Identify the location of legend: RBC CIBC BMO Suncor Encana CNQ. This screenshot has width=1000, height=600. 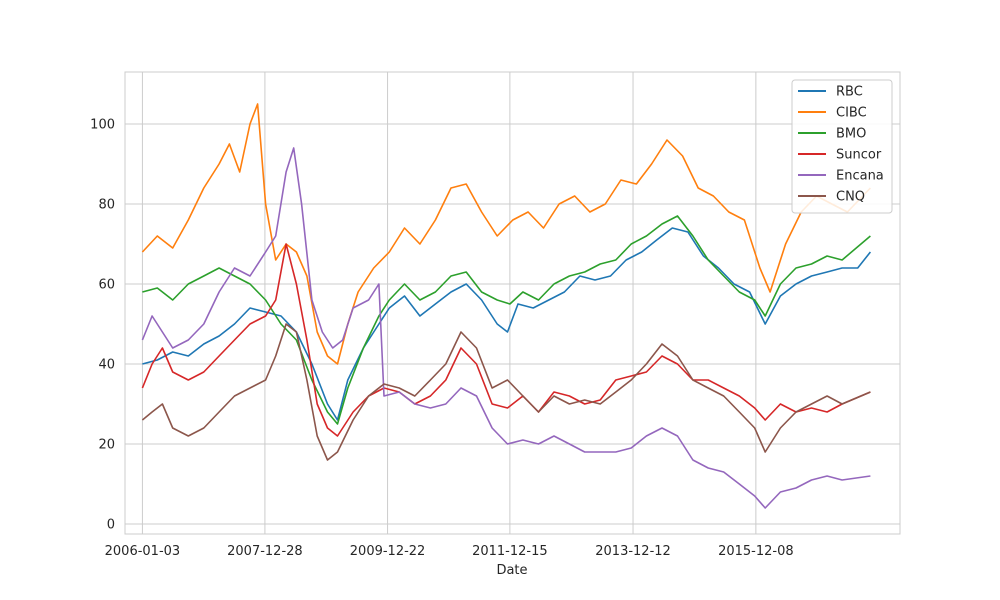
(842, 146).